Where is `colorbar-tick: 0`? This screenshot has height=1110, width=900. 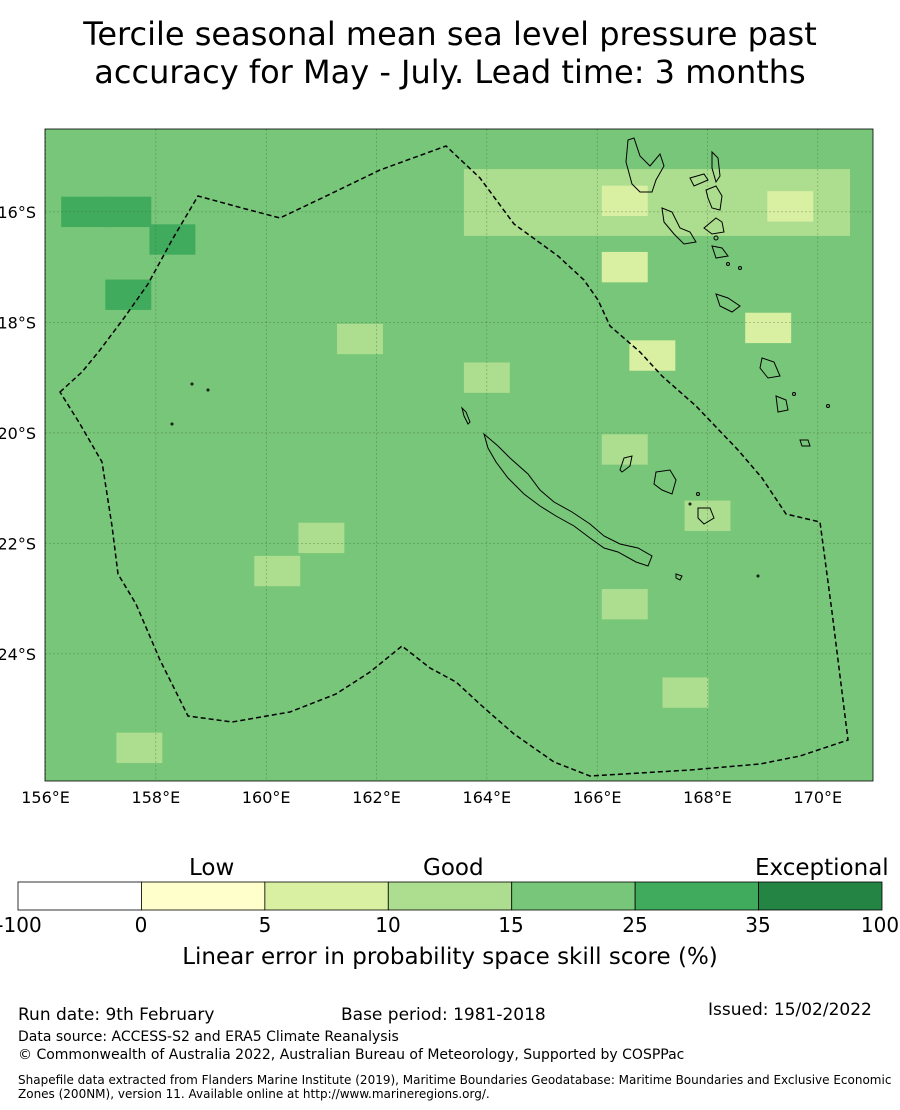 colorbar-tick: 0 is located at coordinates (141, 925).